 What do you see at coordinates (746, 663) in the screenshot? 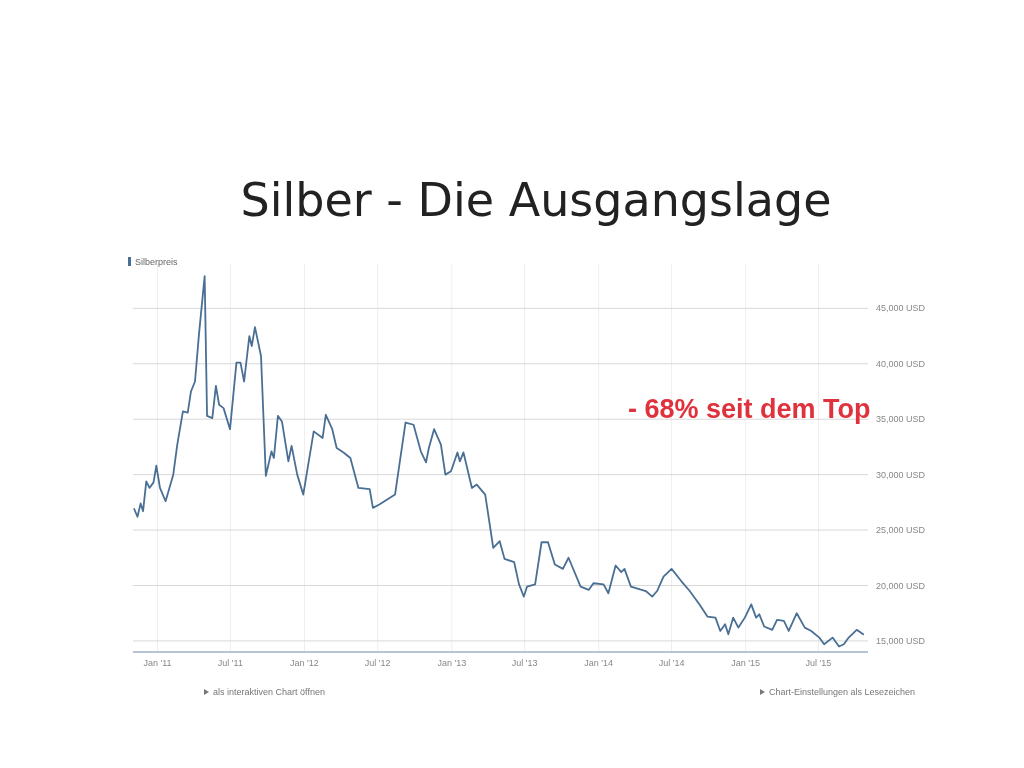
I see `x-tick-label: Jan '15` at bounding box center [746, 663].